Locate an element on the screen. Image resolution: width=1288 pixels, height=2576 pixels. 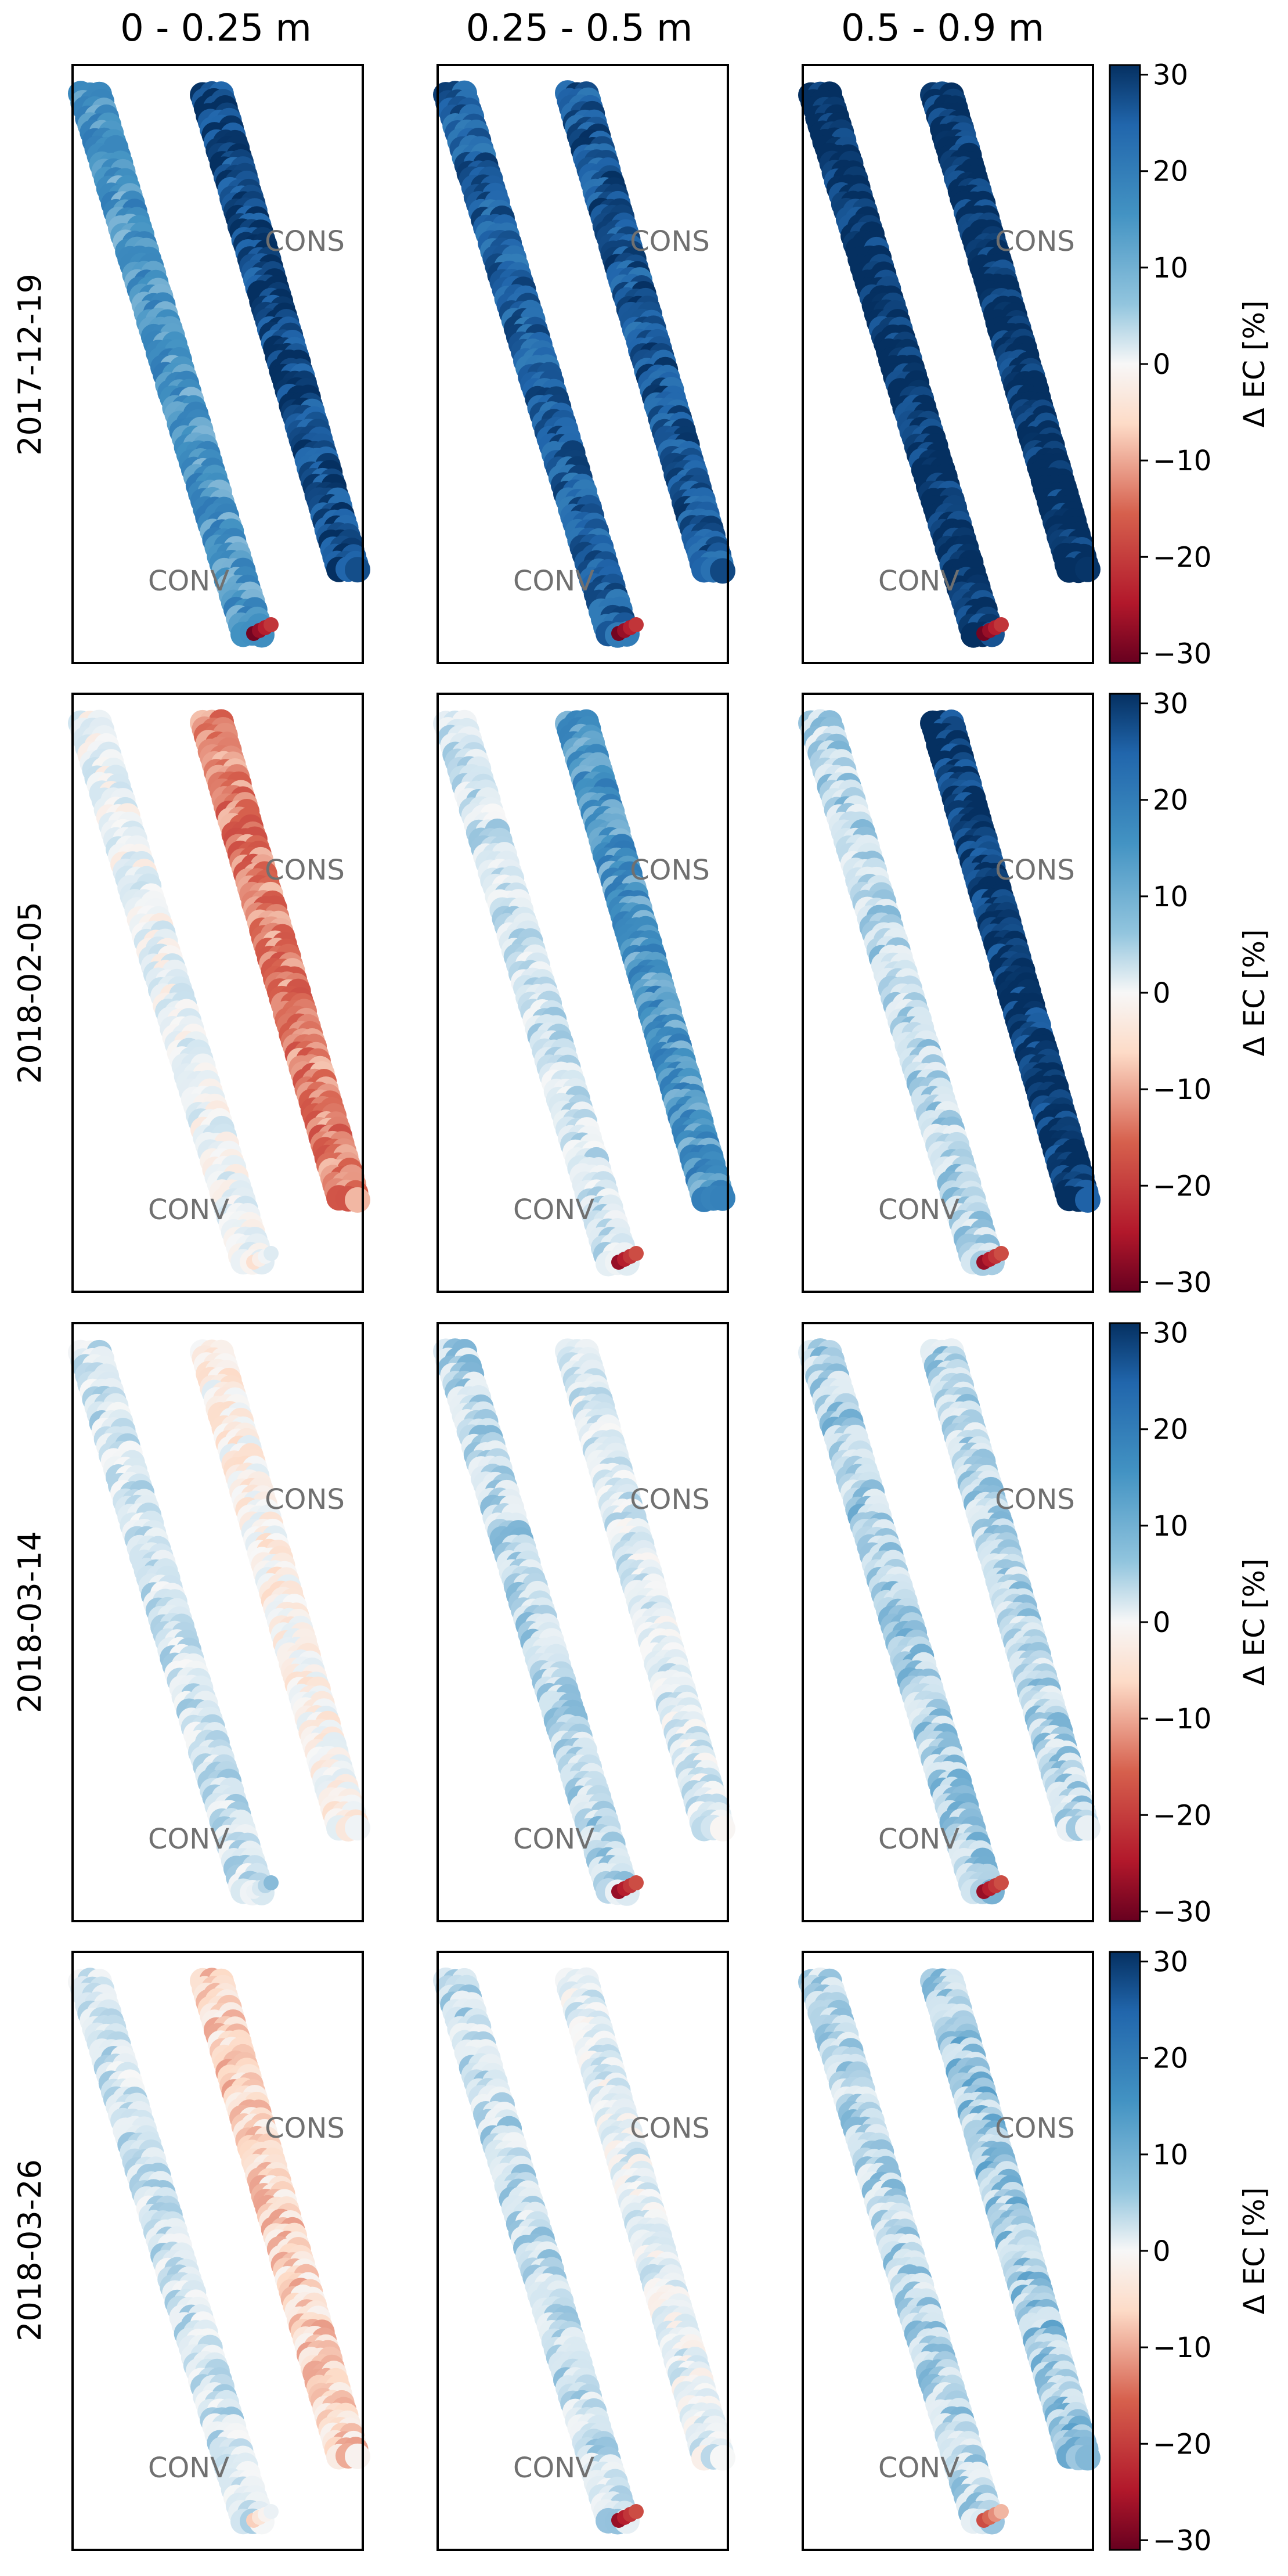
panel-r1-c0: CONV CONS is located at coordinates (219, 993).